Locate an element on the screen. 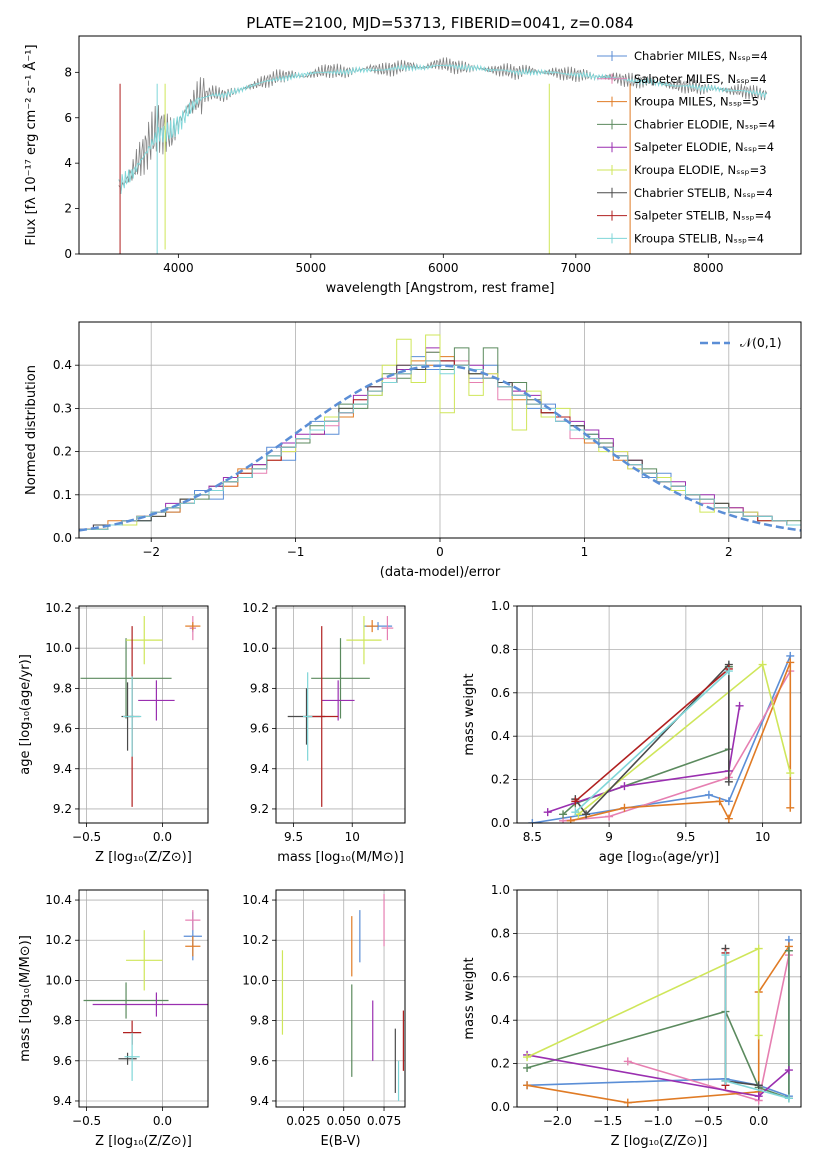  ticks: −2.0 −1.5 −1.0 −0.5 0.0 0.0 0.2 0.4 0.6 0.8 1.0 is located at coordinates (629, 1005).